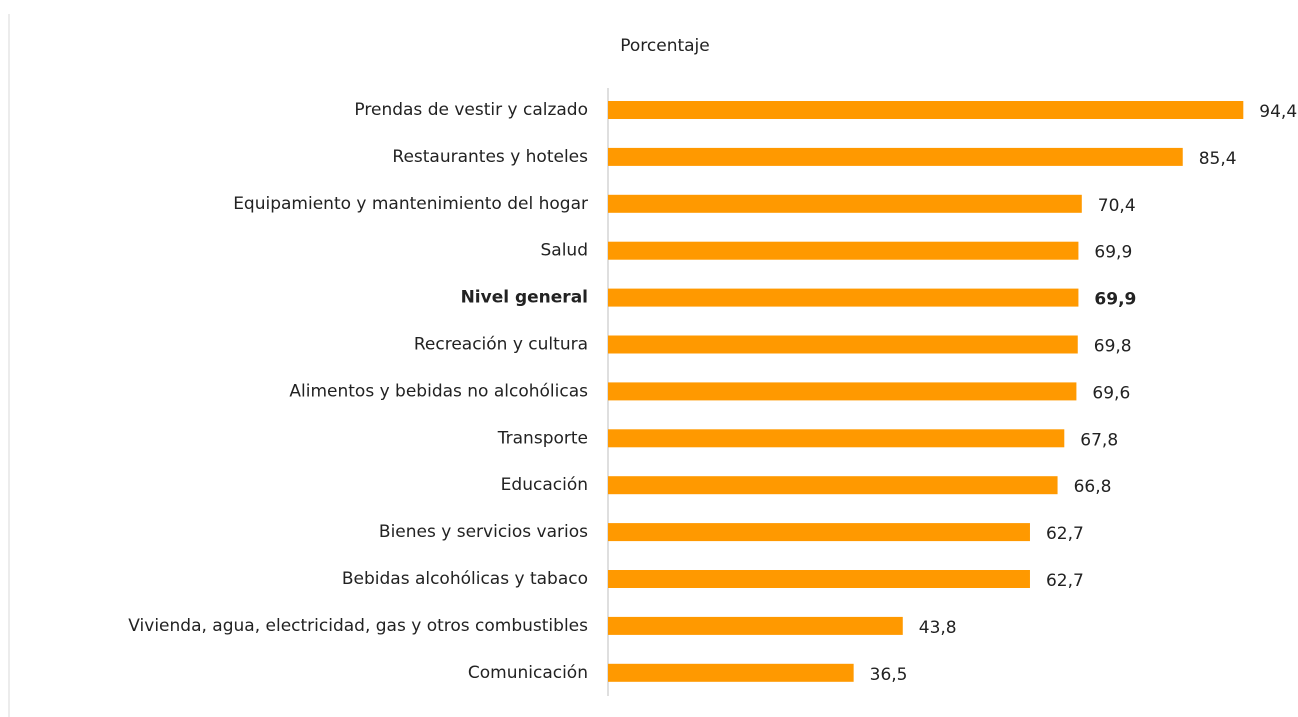  Describe the element at coordinates (524, 298) in the screenshot. I see `category-label: Nivel general` at that location.